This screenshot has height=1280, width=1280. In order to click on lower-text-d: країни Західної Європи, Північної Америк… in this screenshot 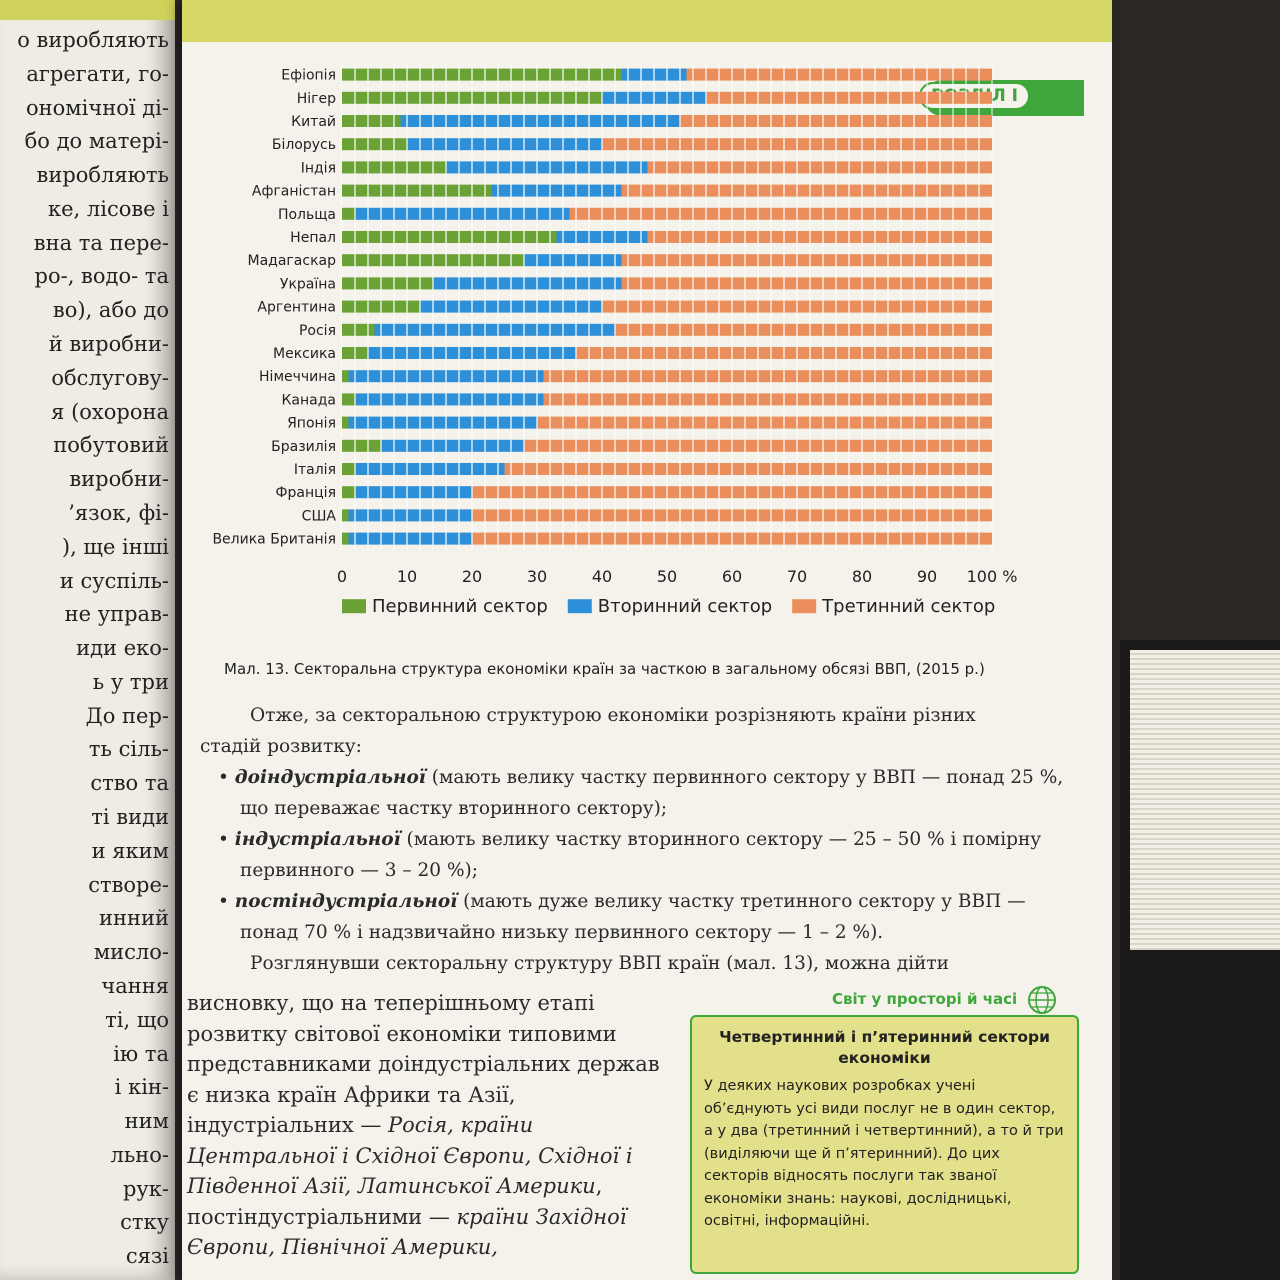, I will do `click(407, 1232)`.